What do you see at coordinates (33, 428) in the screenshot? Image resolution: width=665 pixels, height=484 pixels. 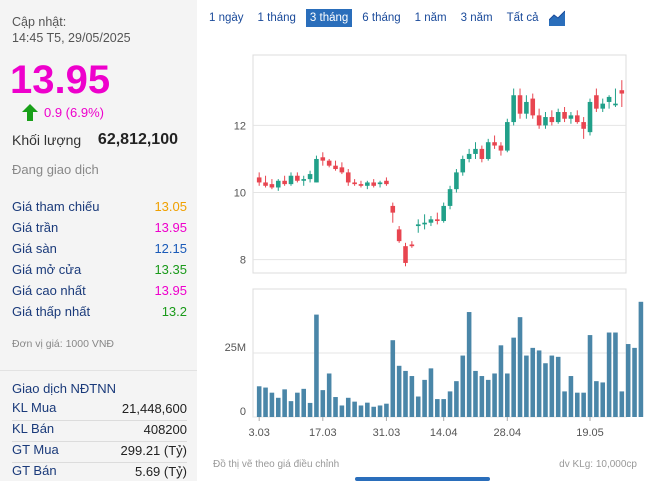 I see `foreign-row-label: KL Bán` at bounding box center [33, 428].